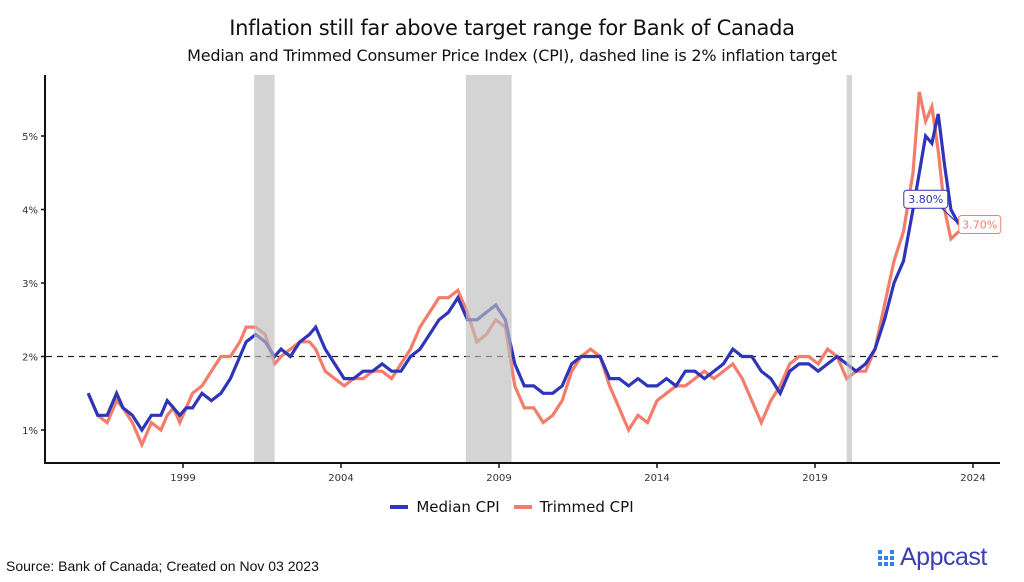  I want to click on appcast-logo: Appcast, so click(932, 557).